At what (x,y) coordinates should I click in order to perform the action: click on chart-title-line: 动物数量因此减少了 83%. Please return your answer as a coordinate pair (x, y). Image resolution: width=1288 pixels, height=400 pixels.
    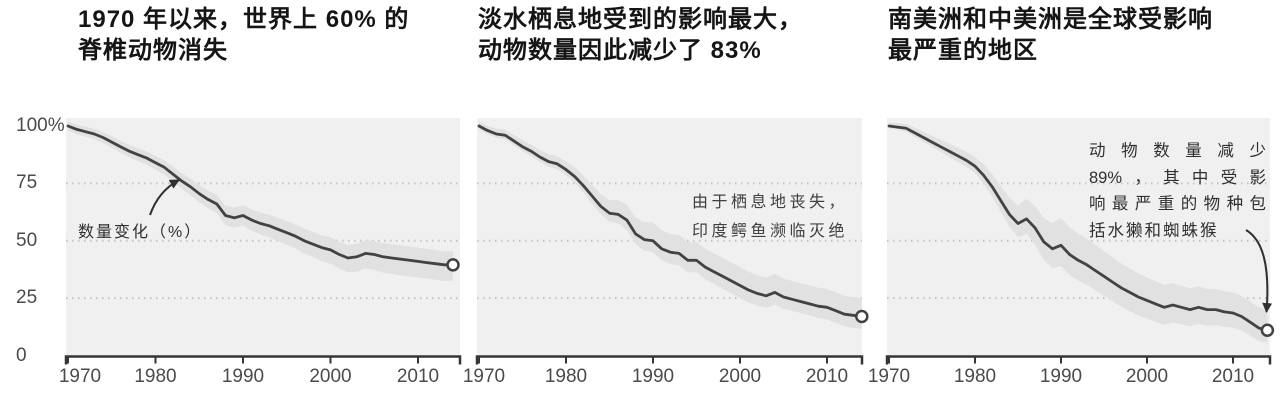
    Looking at the image, I should click on (620, 50).